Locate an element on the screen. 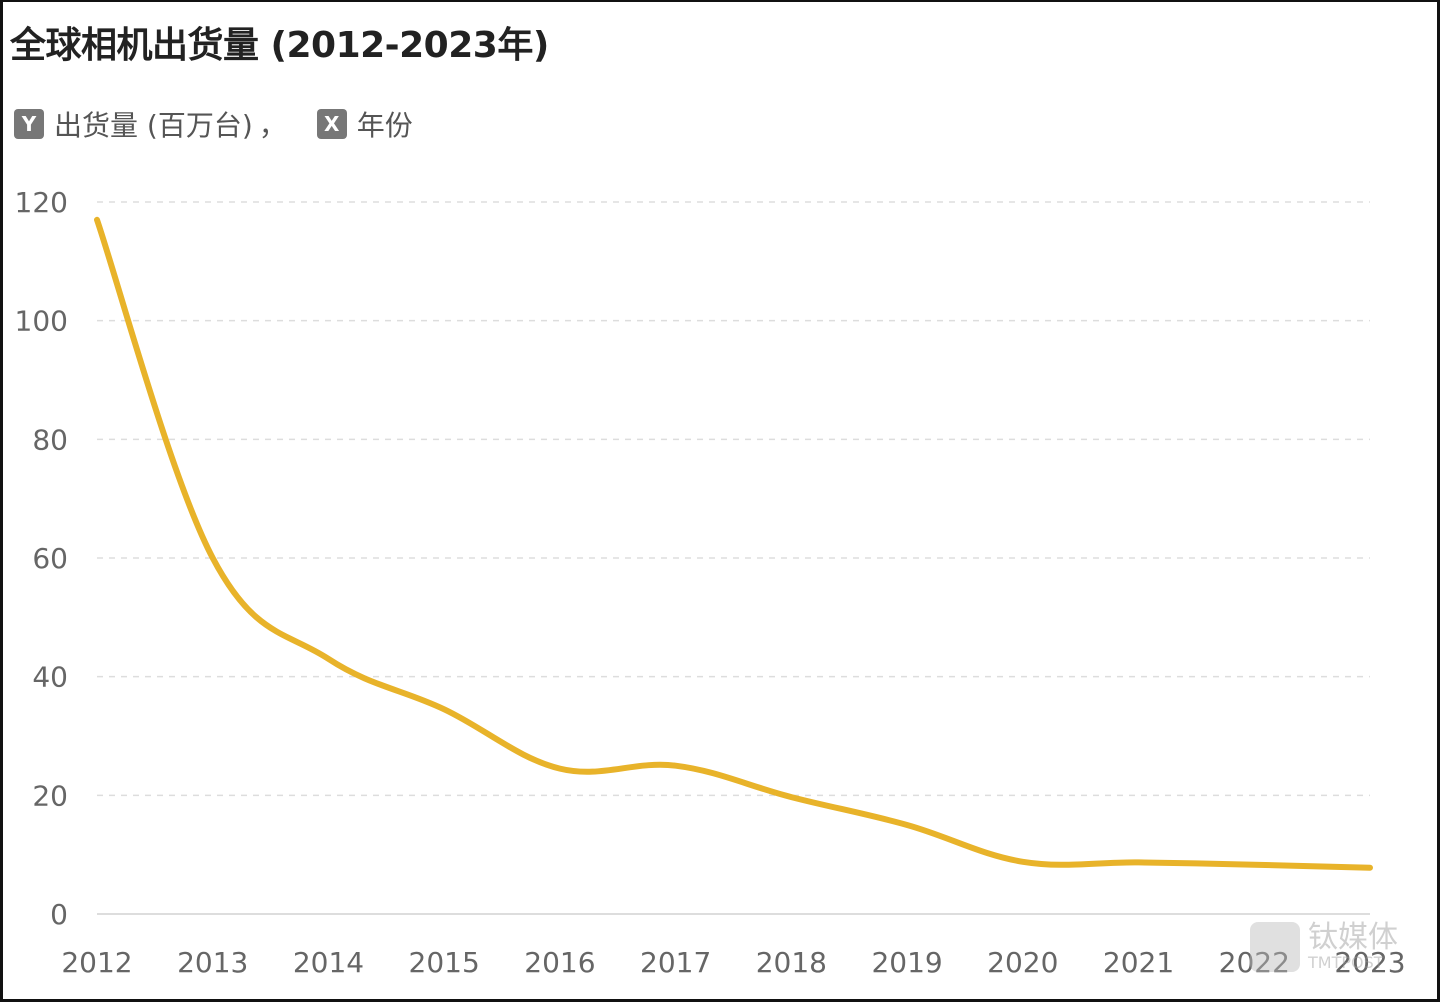  y-tick-label: 40 is located at coordinates (50, 677).